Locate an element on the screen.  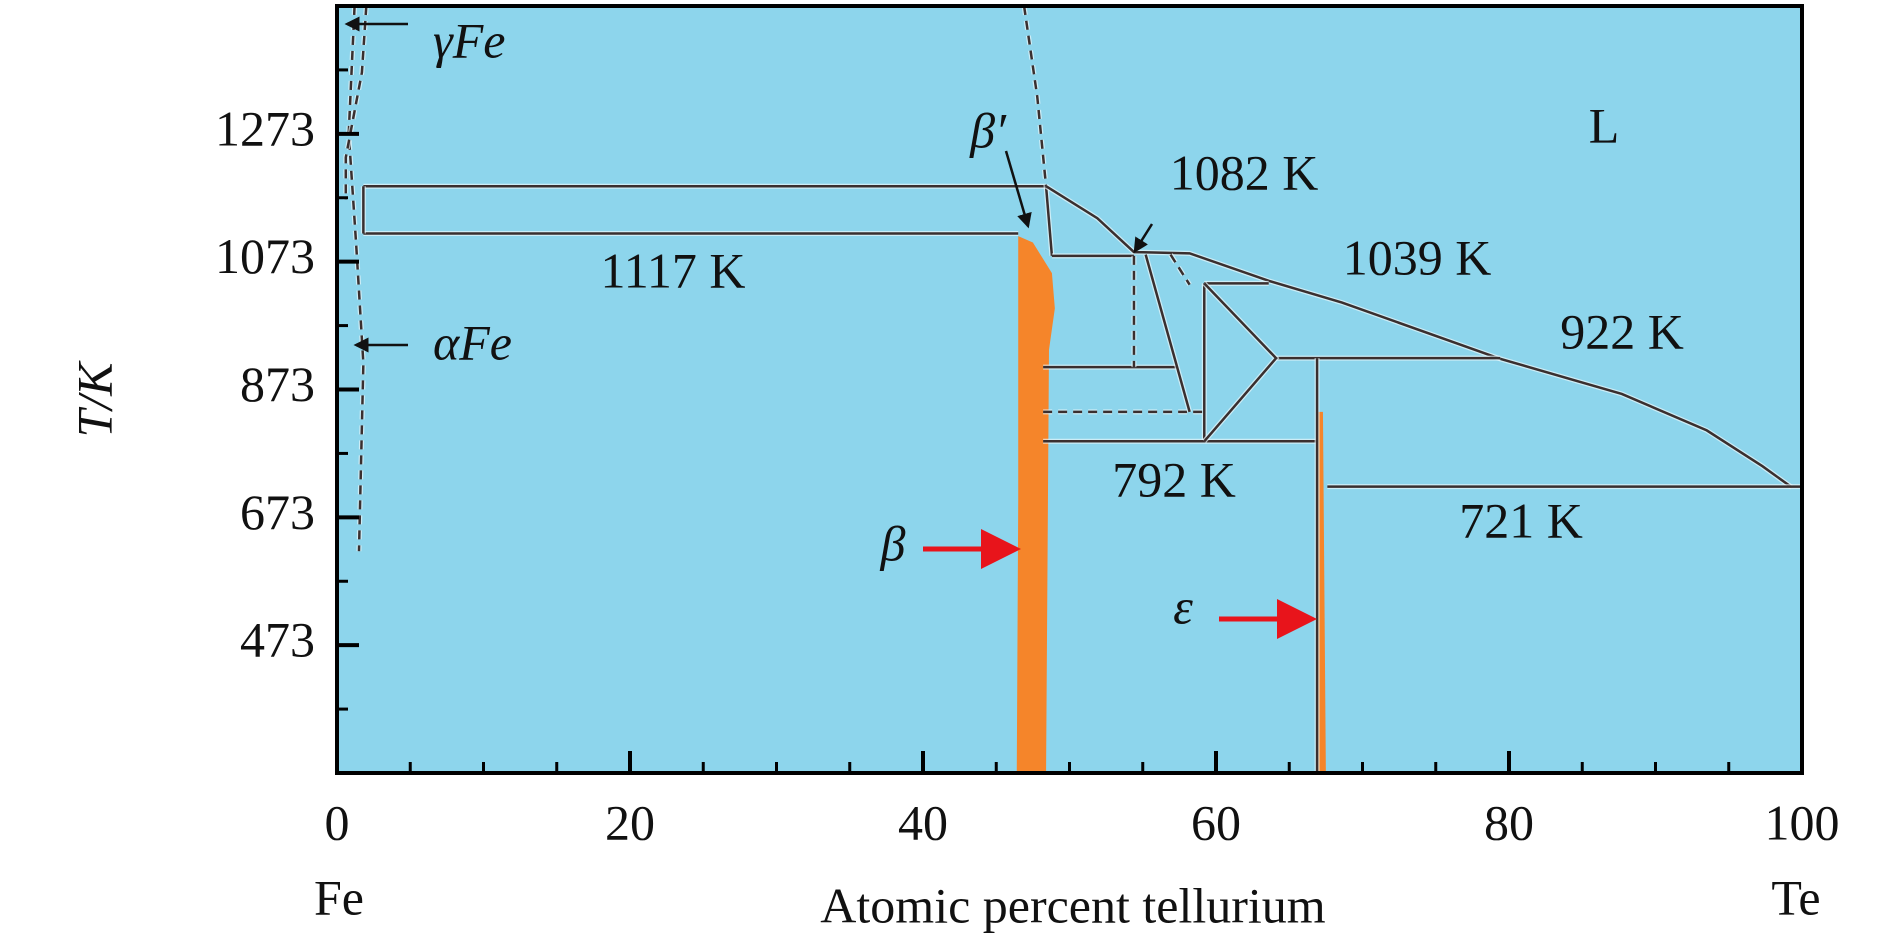
y-tick-label: 873 is located at coordinates (277, 384).